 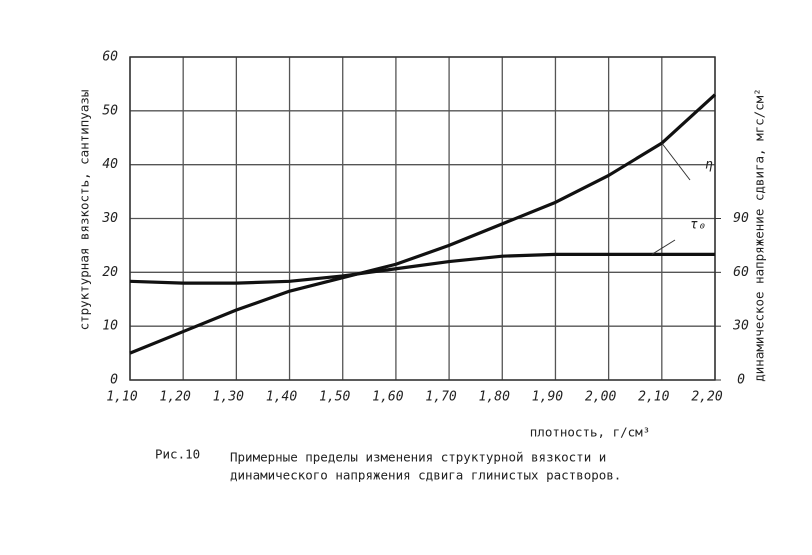 I want to click on y2-tick-label: 90, so click(x=741, y=218).